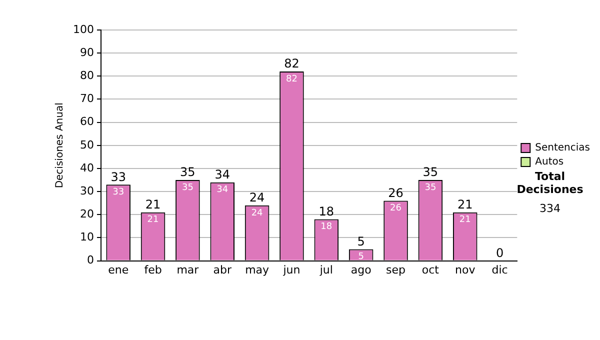 This screenshot has height=340, width=600. Describe the element at coordinates (118, 177) in the screenshot. I see `total-label: 33` at that location.